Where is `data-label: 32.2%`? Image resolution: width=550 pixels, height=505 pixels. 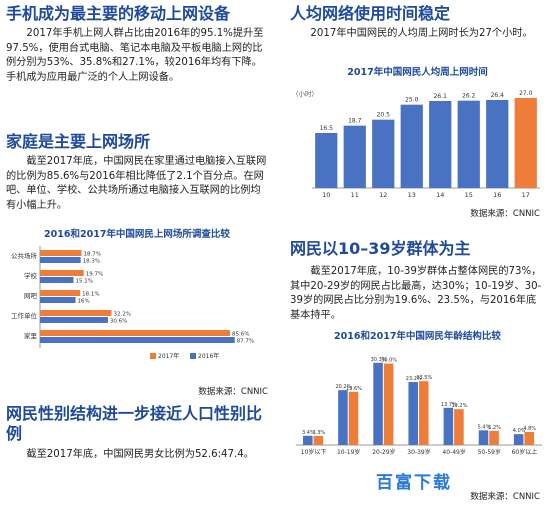
data-label: 32.2% is located at coordinates (121, 315).